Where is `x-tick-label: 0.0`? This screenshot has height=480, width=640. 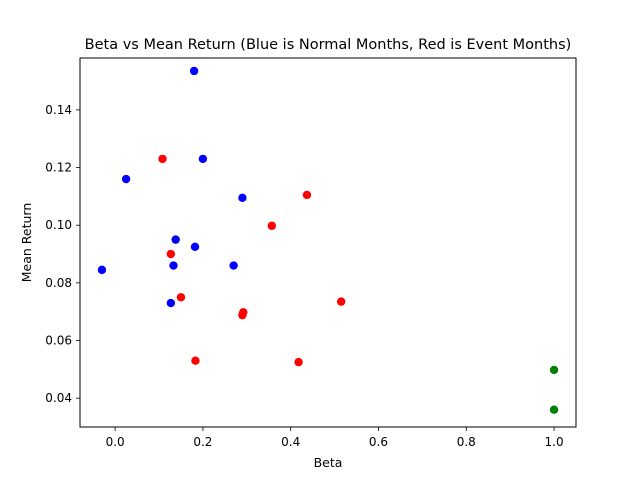
x-tick-label: 0.0 is located at coordinates (115, 442).